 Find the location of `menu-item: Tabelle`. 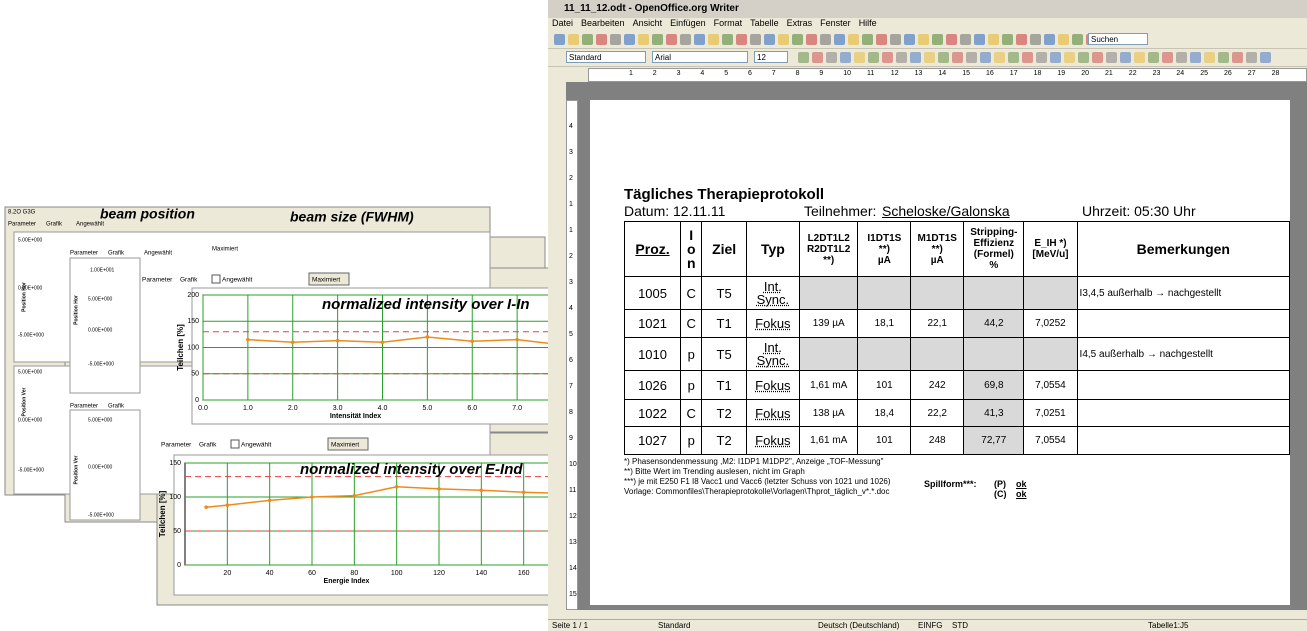

menu-item: Tabelle is located at coordinates (764, 23).